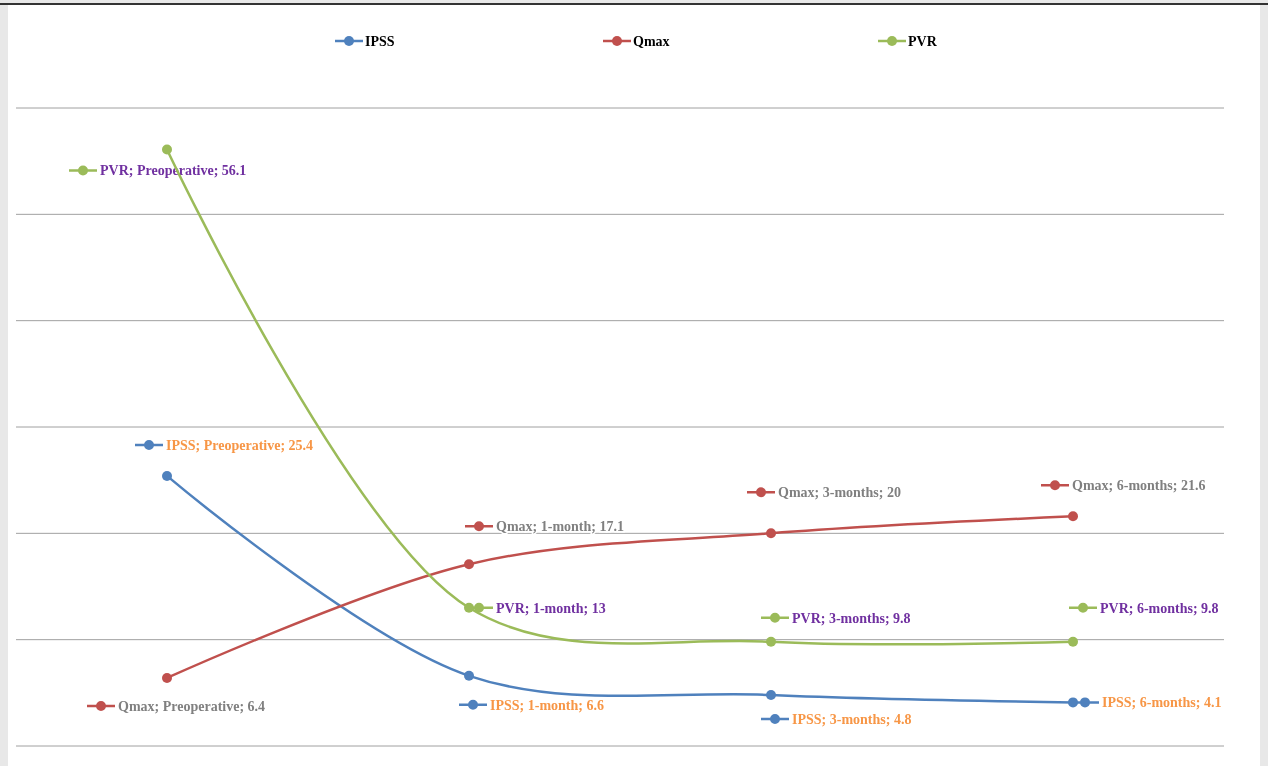 This screenshot has width=1268, height=766. I want to click on legend-label: Qmax, so click(651, 41).